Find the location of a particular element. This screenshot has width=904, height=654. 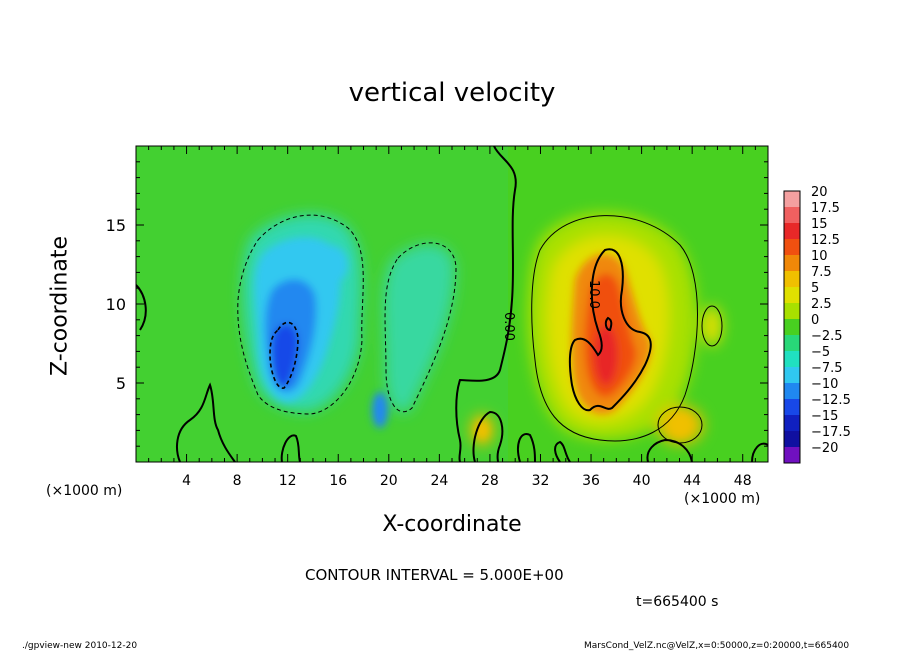

x-unit-label-left: (×1000 m) is located at coordinates (84, 491).